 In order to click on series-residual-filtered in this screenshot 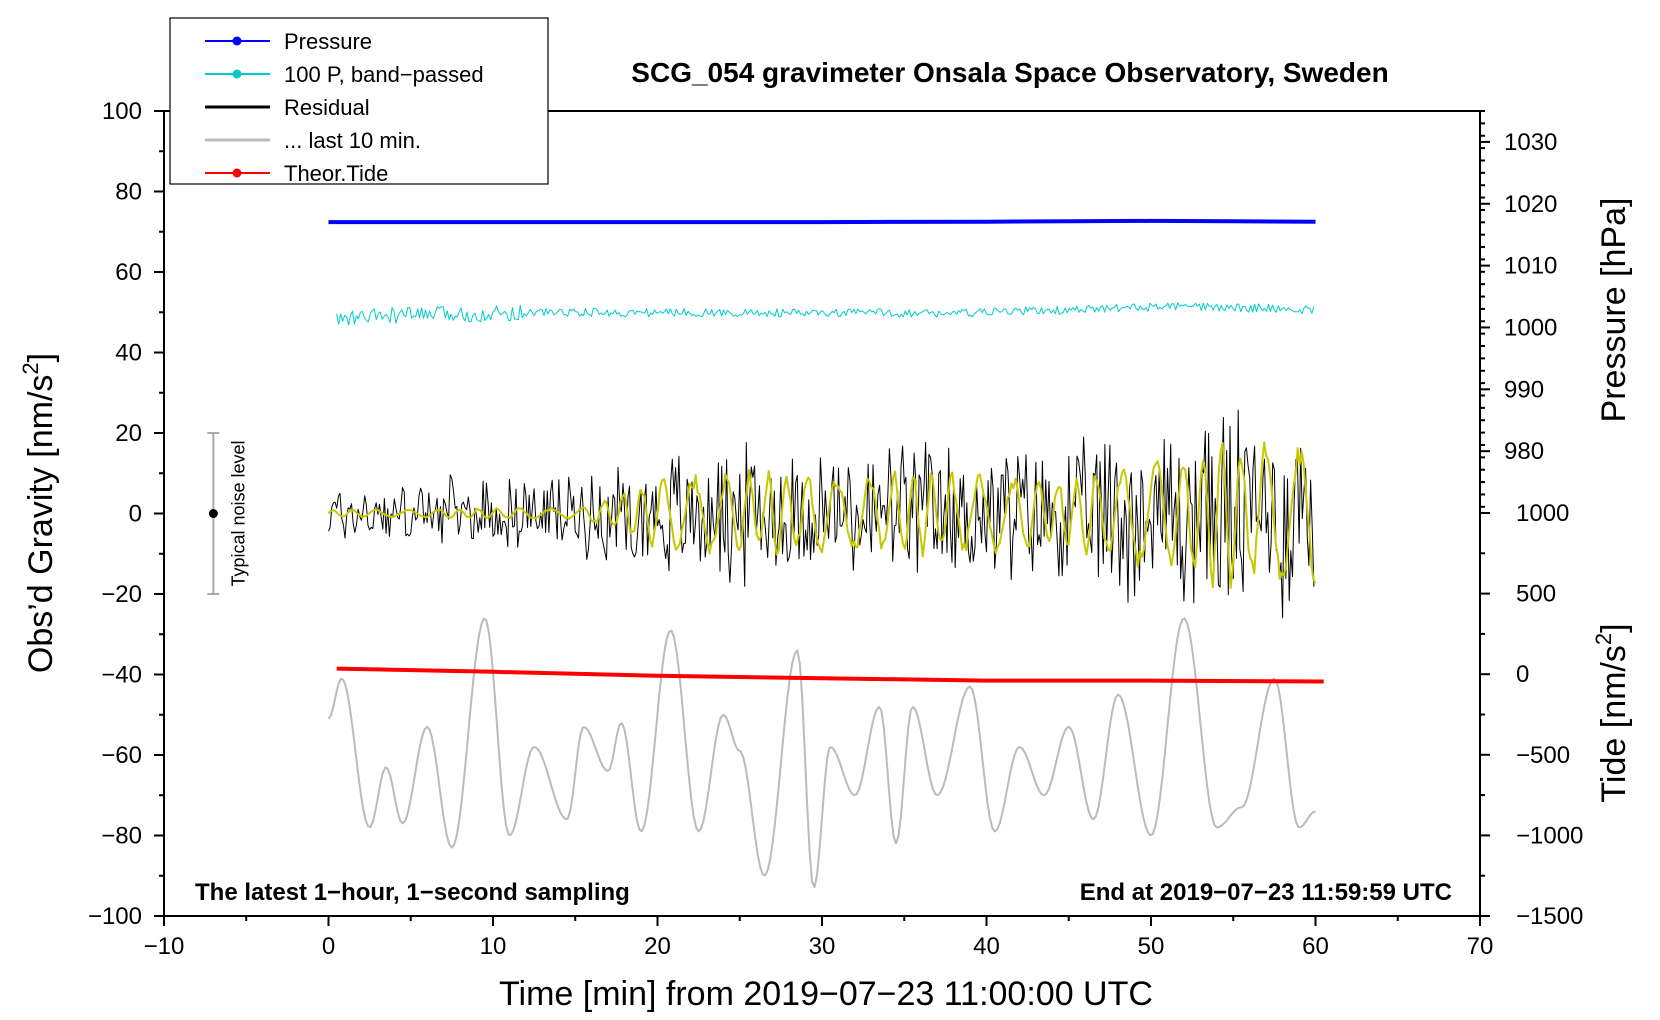, I will do `click(822, 515)`.